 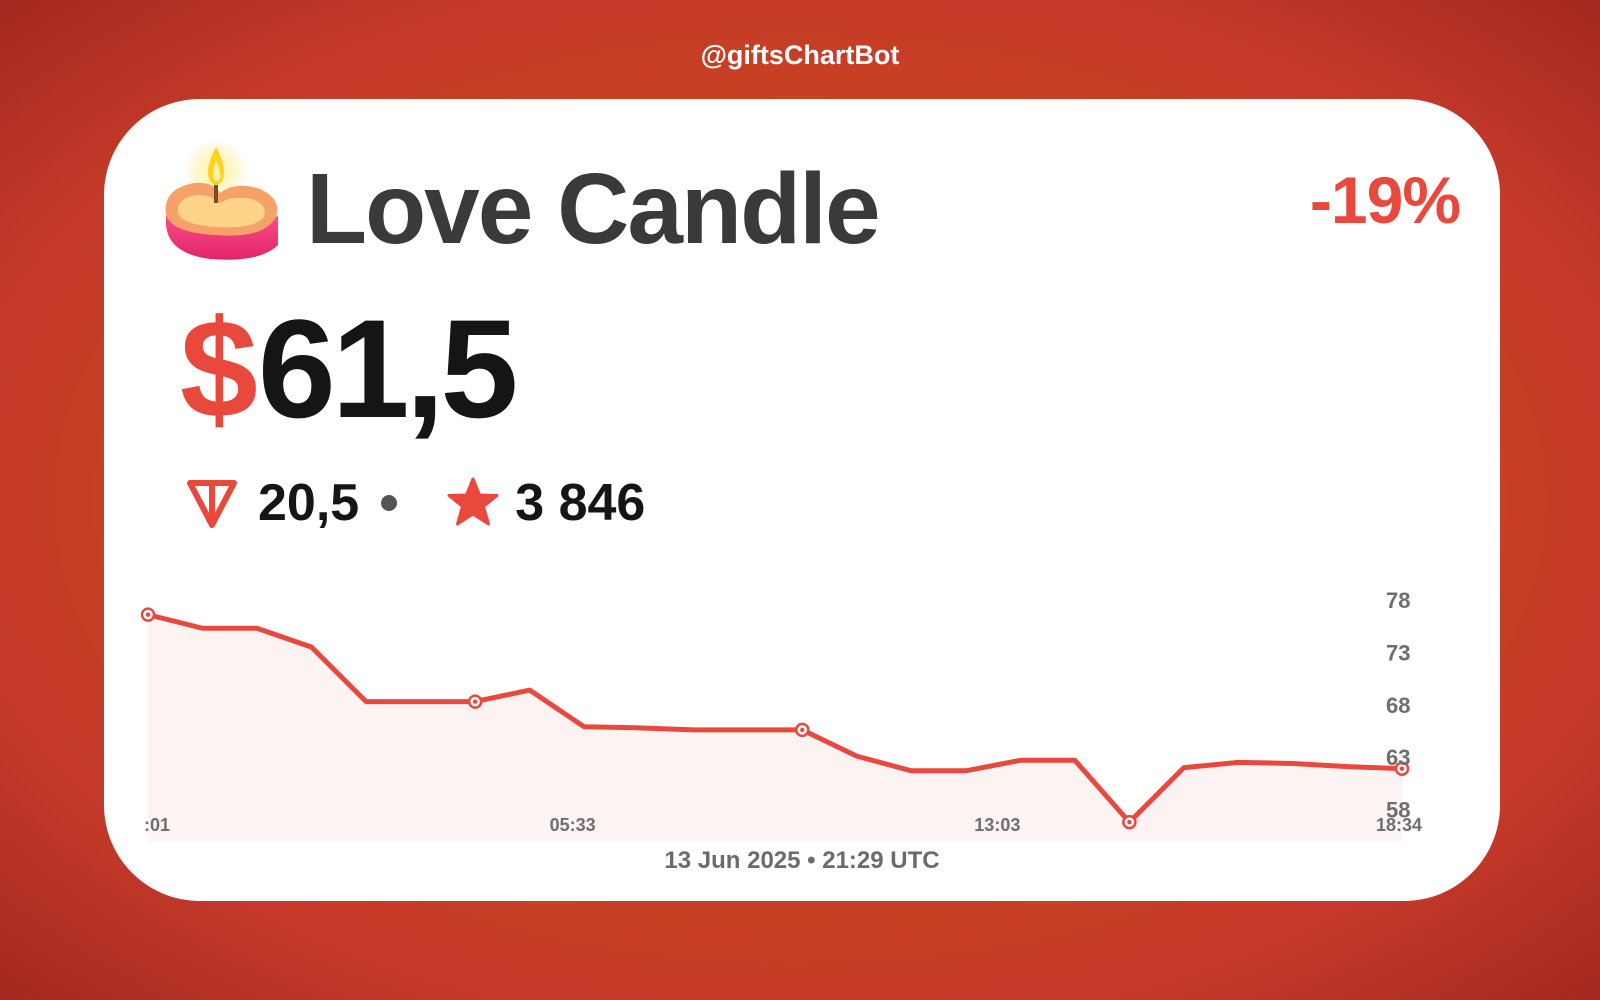 What do you see at coordinates (1398, 600) in the screenshot?
I see `y-tick-label: 78` at bounding box center [1398, 600].